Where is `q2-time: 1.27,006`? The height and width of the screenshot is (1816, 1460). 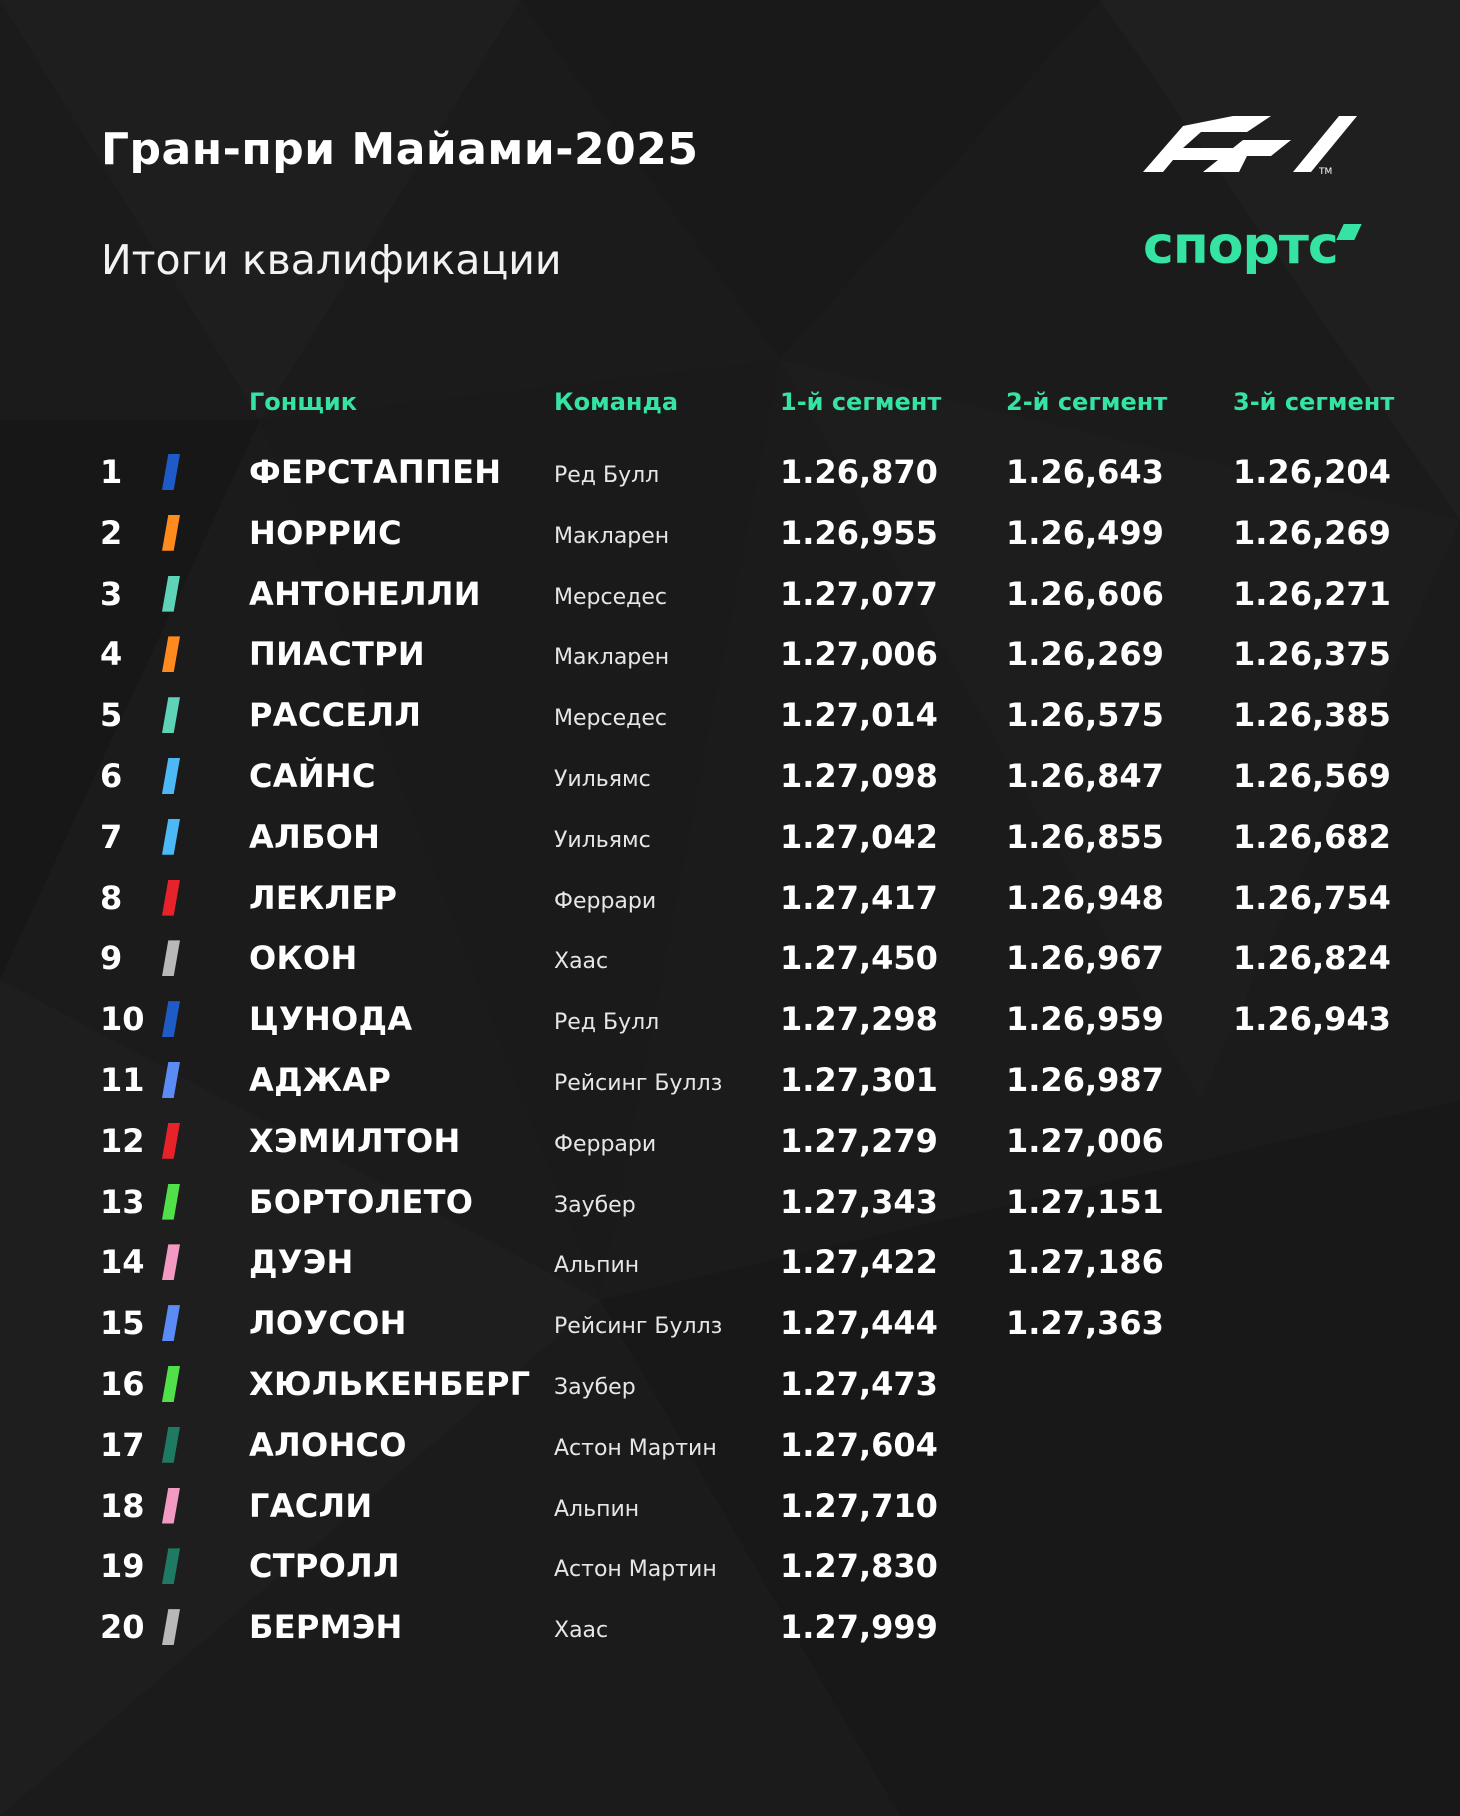
q2-time: 1.27,006 is located at coordinates (1085, 1140).